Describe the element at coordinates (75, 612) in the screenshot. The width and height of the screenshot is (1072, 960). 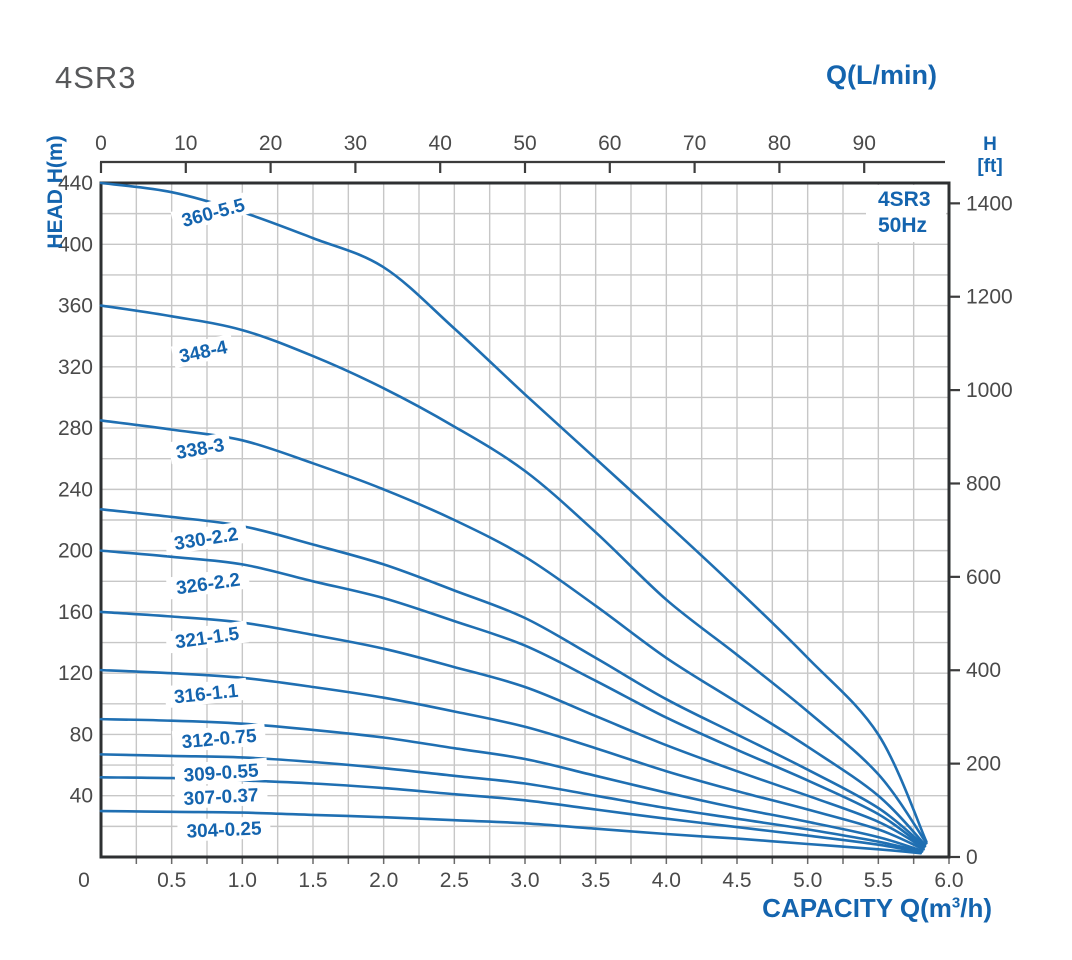
I see `left-axis-tick-label: 160` at that location.